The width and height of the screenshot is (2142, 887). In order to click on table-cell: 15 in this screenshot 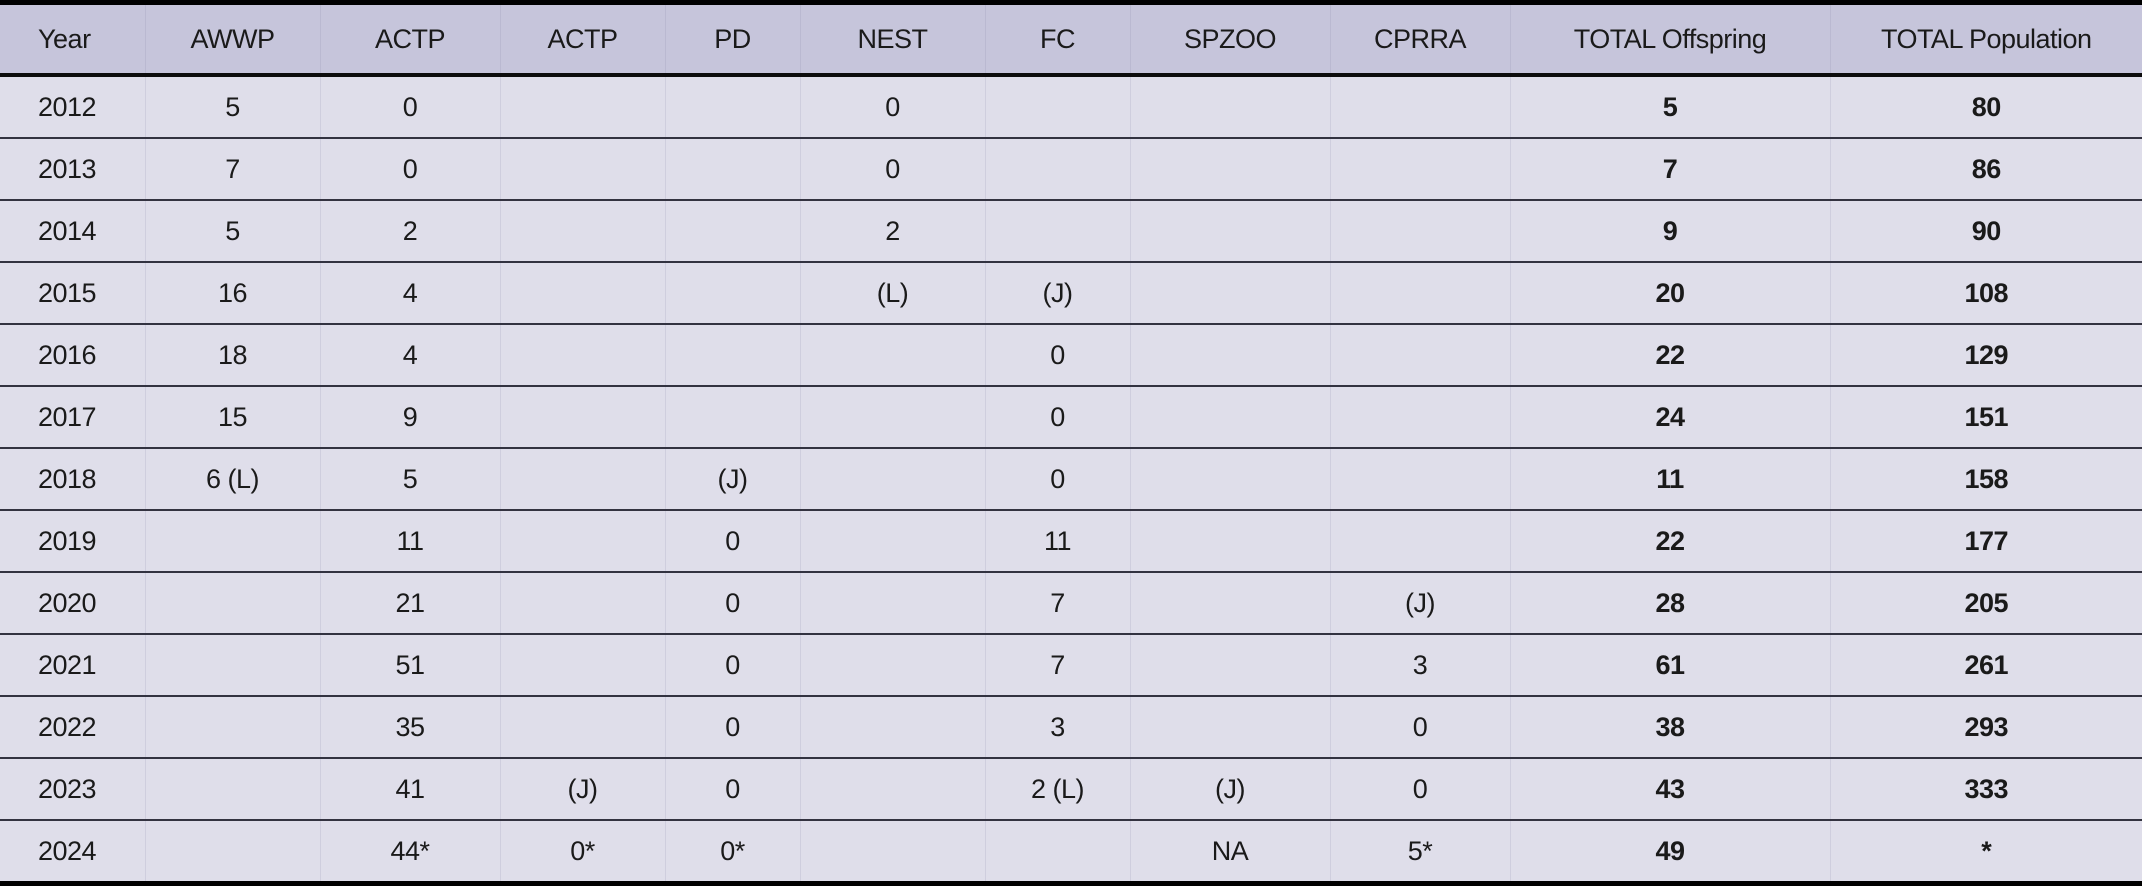, I will do `click(232, 417)`.